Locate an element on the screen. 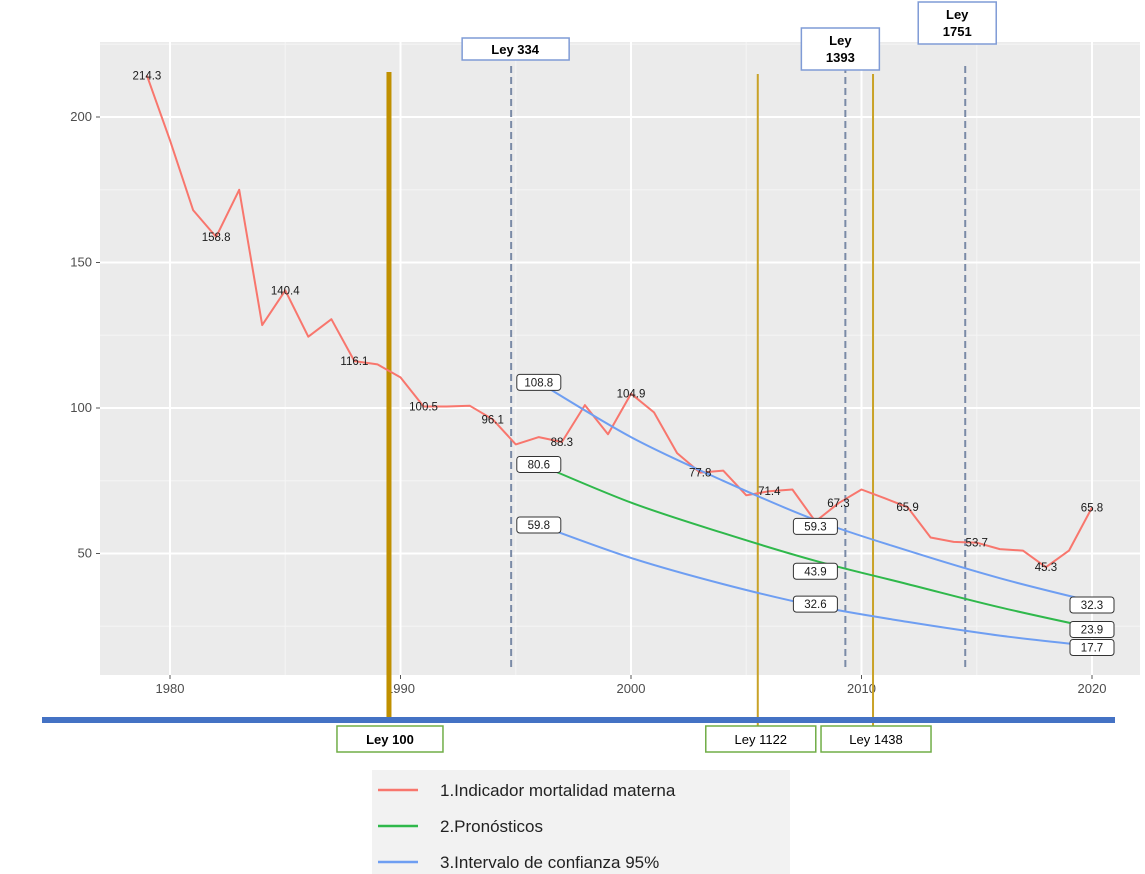 This screenshot has height=874, width=1145. box-label-text: 59.8 is located at coordinates (539, 526).